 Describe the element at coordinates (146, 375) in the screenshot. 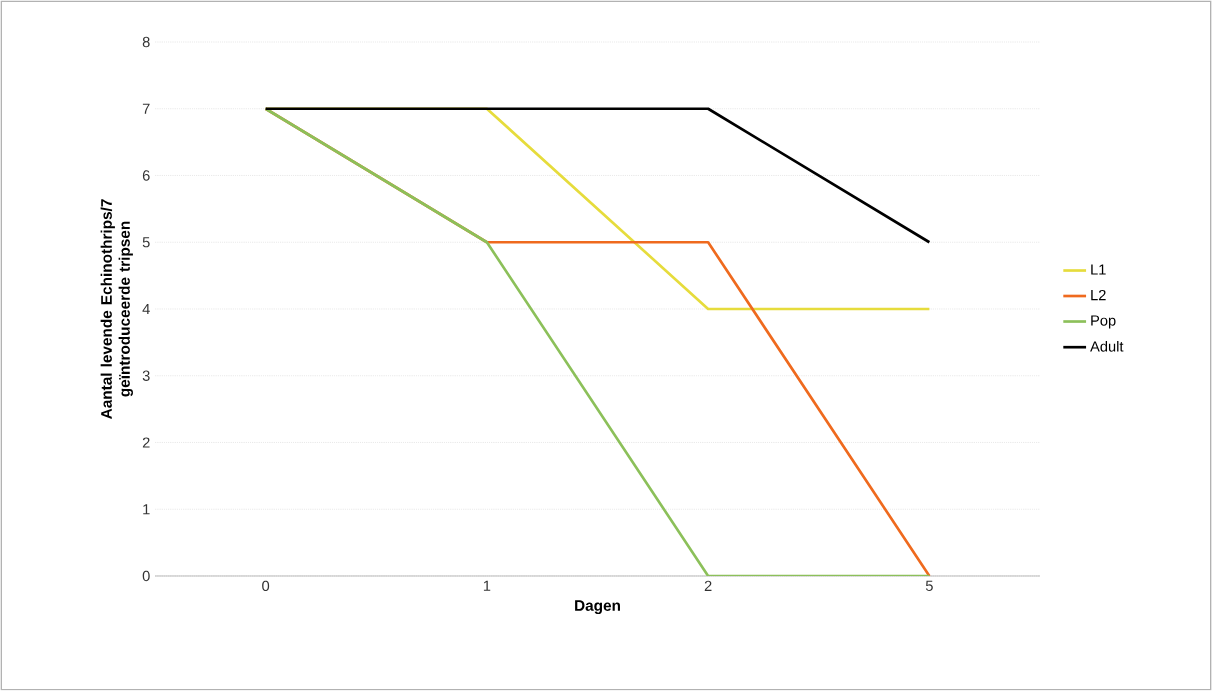

I see `y-tick-label: 3` at that location.